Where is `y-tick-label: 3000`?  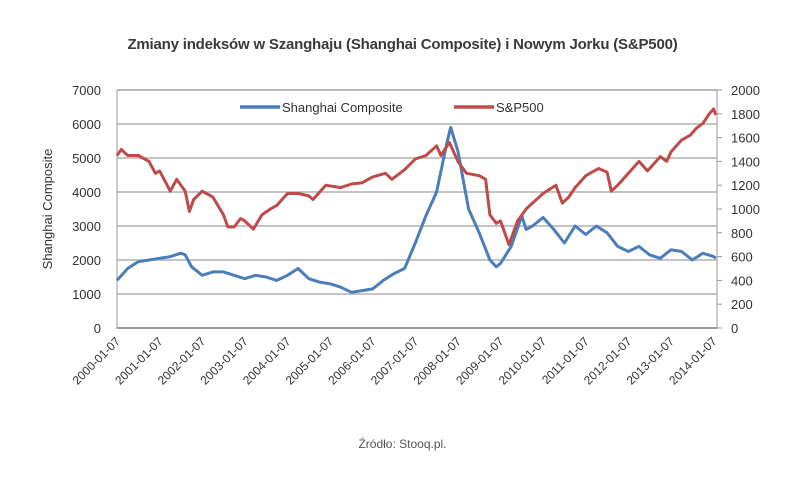
y-tick-label: 3000 is located at coordinates (86, 226).